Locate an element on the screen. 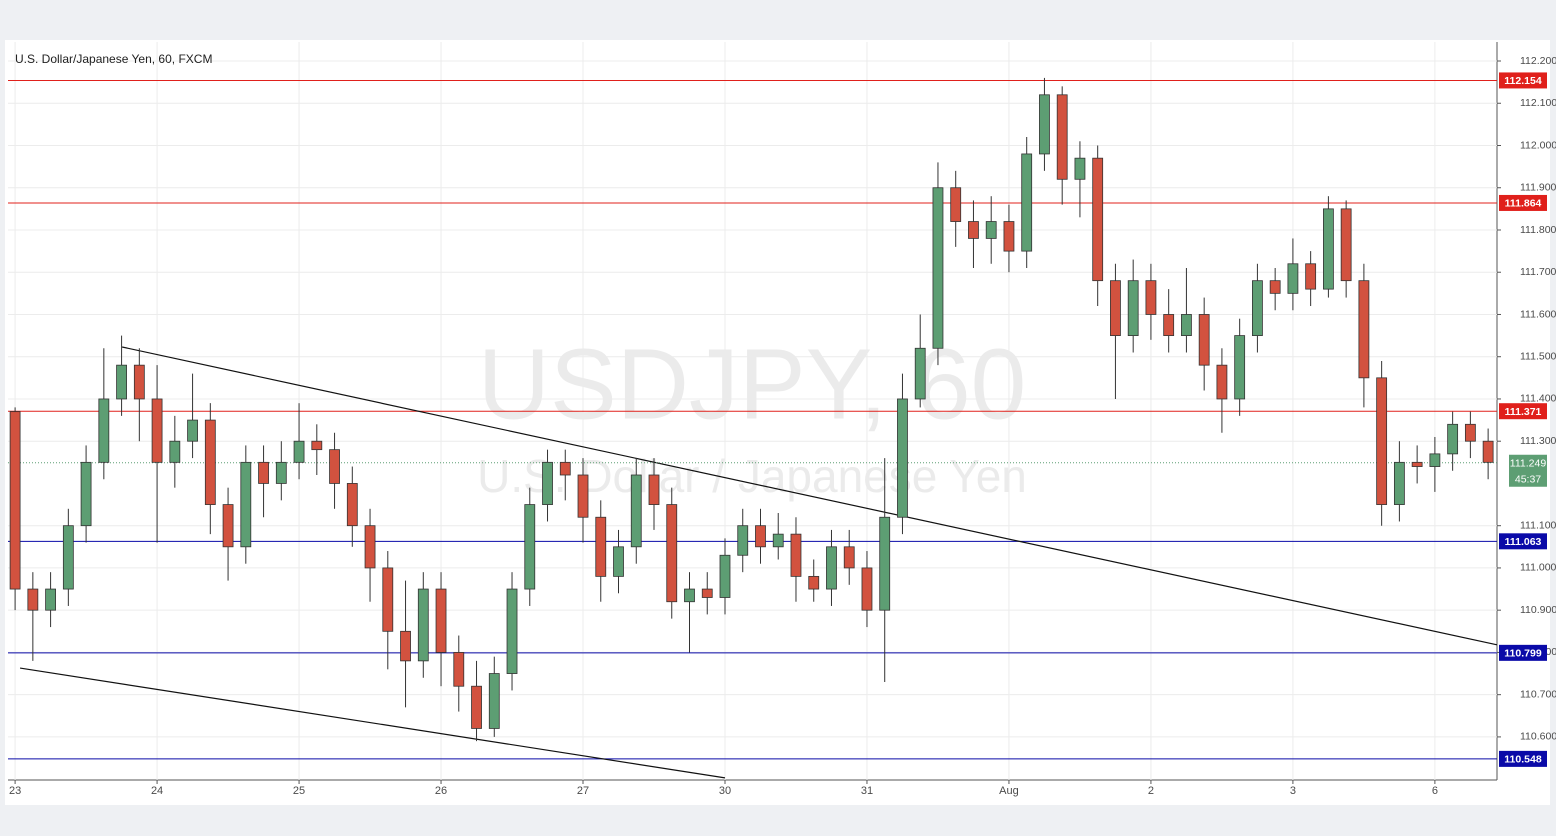  trend-line is located at coordinates (372, 723).